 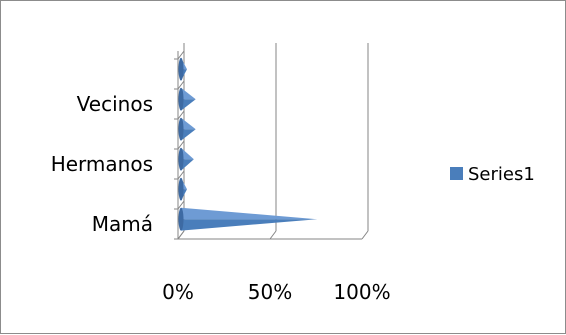 I want to click on bar-layer, so click(x=248, y=144).